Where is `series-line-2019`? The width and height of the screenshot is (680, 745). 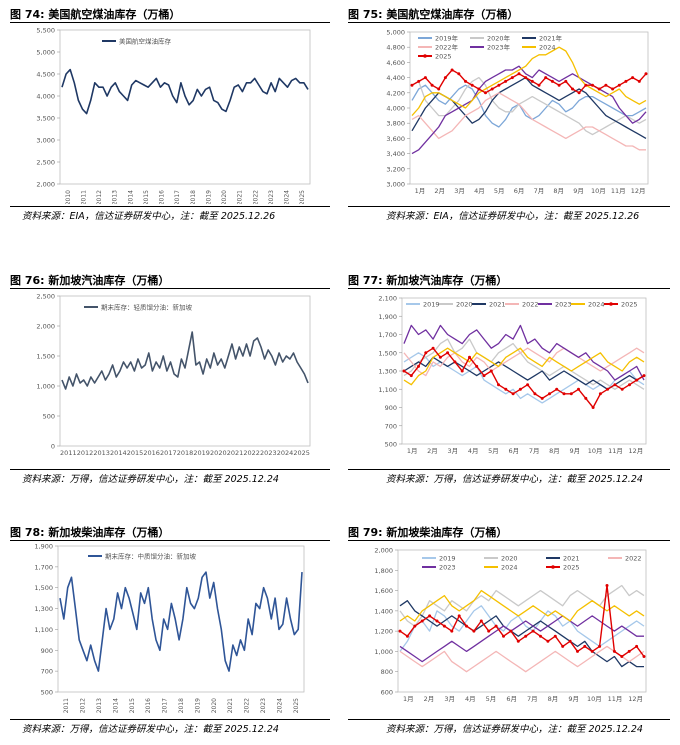
series-line-2019 is located at coordinates (522, 628).